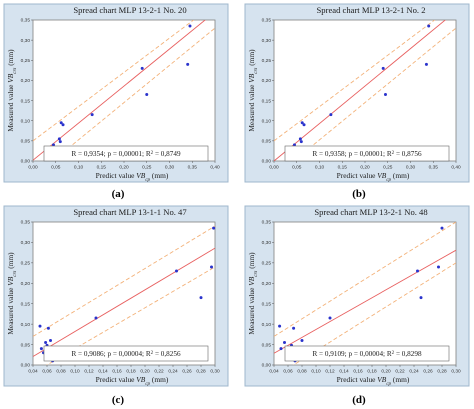 The width and height of the screenshot is (474, 409). What do you see at coordinates (118, 400) in the screenshot?
I see `panel-label: (c)` at bounding box center [118, 400].